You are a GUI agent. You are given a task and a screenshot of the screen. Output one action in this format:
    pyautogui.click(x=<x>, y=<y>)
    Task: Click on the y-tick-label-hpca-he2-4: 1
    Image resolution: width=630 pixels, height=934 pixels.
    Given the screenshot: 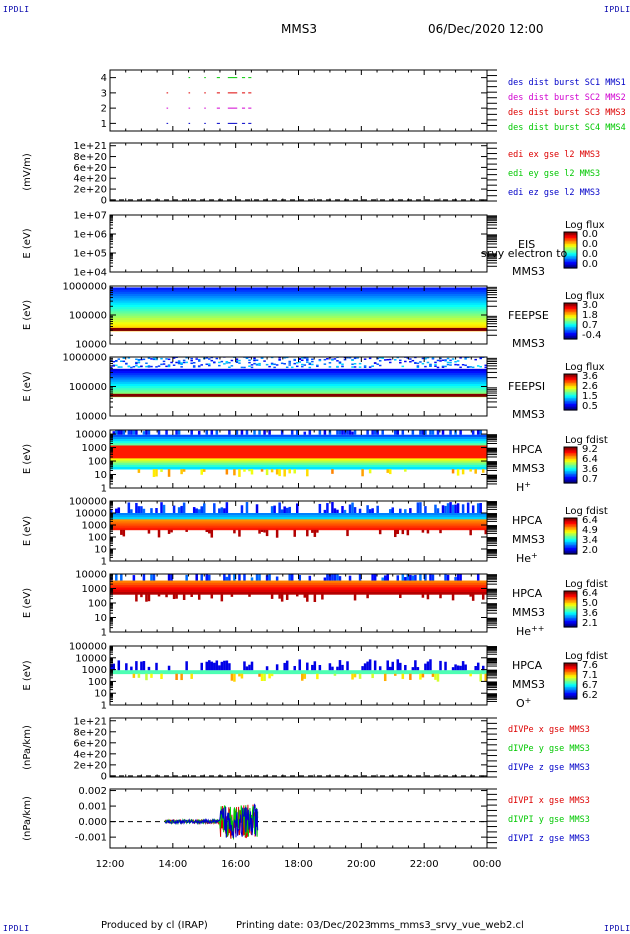 What is the action you would take?
    pyautogui.click(x=104, y=633)
    